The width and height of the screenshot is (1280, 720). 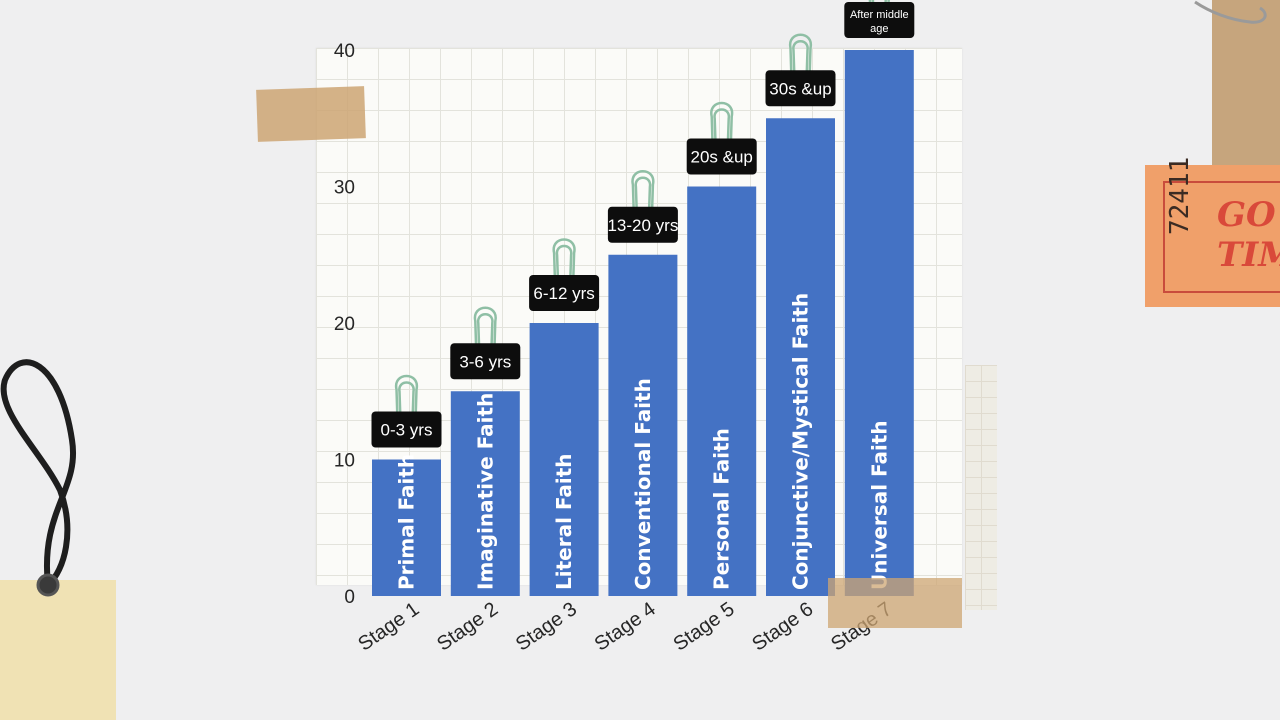 What do you see at coordinates (879, 29) in the screenshot?
I see `age-label: age` at bounding box center [879, 29].